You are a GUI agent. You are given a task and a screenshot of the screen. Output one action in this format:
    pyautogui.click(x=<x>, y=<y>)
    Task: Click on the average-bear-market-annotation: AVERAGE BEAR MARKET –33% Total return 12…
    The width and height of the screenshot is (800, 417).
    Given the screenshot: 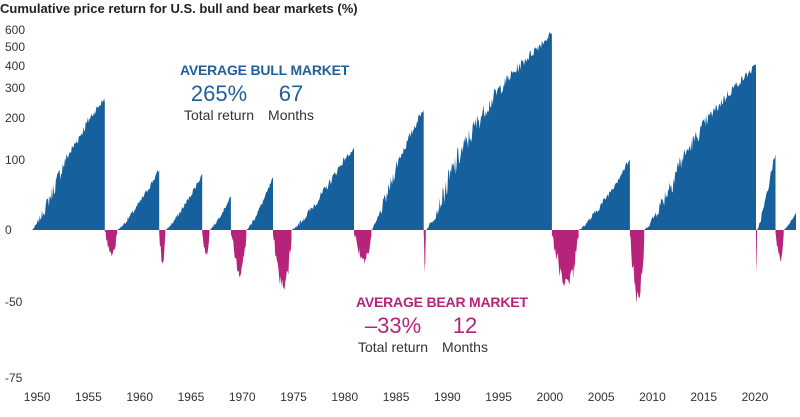 What is the action you would take?
    pyautogui.click(x=442, y=325)
    